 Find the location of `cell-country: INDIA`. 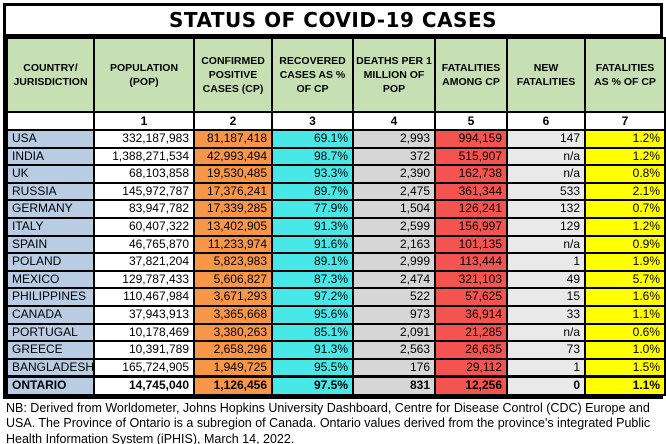

cell-country: INDIA is located at coordinates (50, 156).